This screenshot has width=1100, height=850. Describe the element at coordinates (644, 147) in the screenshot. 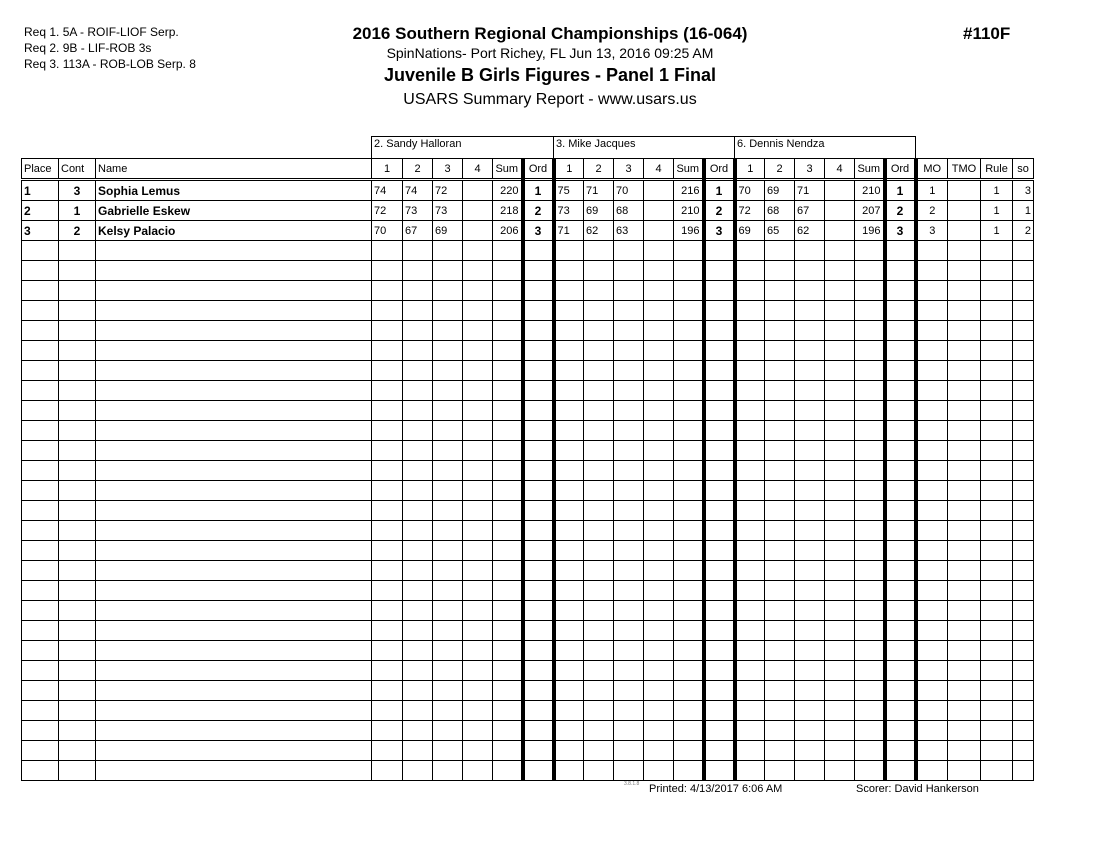

I see `judge-name: 3. Mike Jacques` at that location.